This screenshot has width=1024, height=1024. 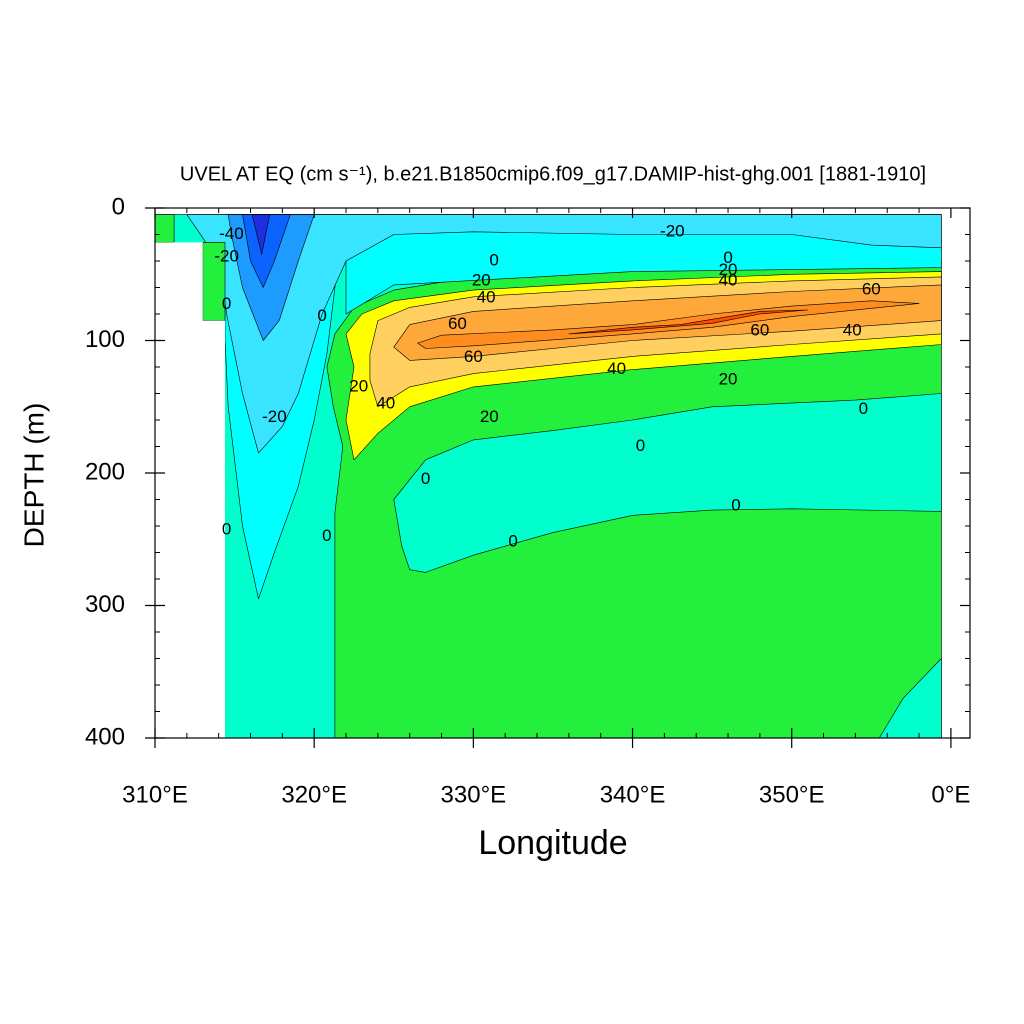 What do you see at coordinates (105, 339) in the screenshot?
I see `y-tick-label: 100` at bounding box center [105, 339].